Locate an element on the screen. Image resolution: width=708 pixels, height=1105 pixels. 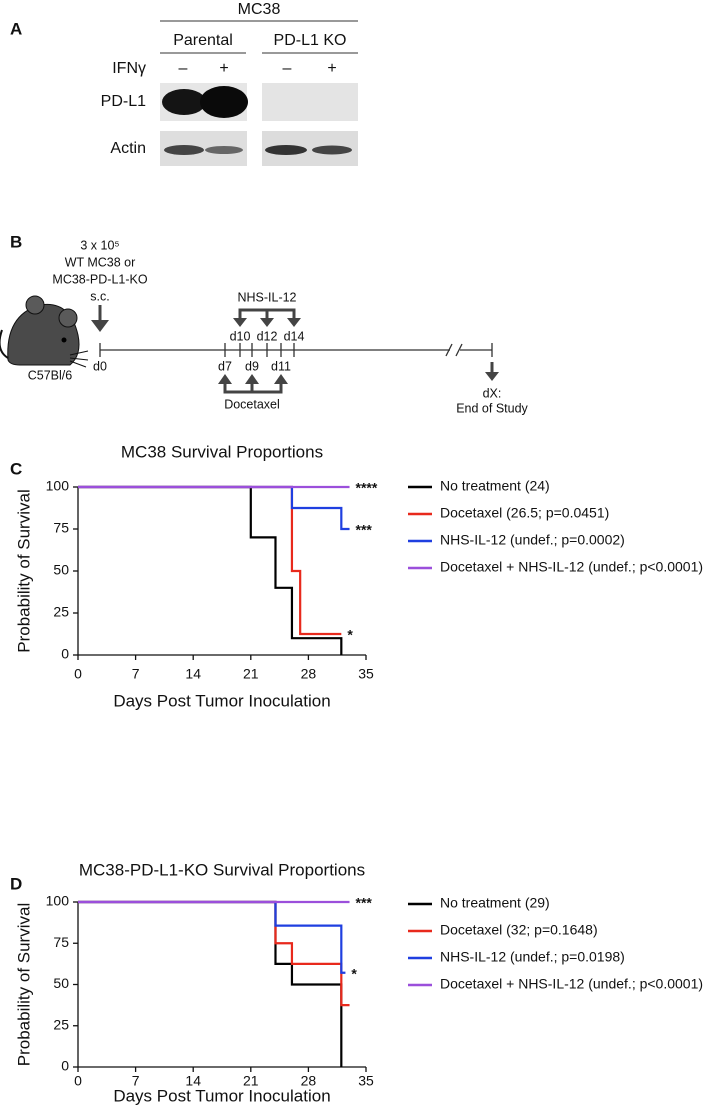
day-label: d14 is located at coordinates (294, 336).